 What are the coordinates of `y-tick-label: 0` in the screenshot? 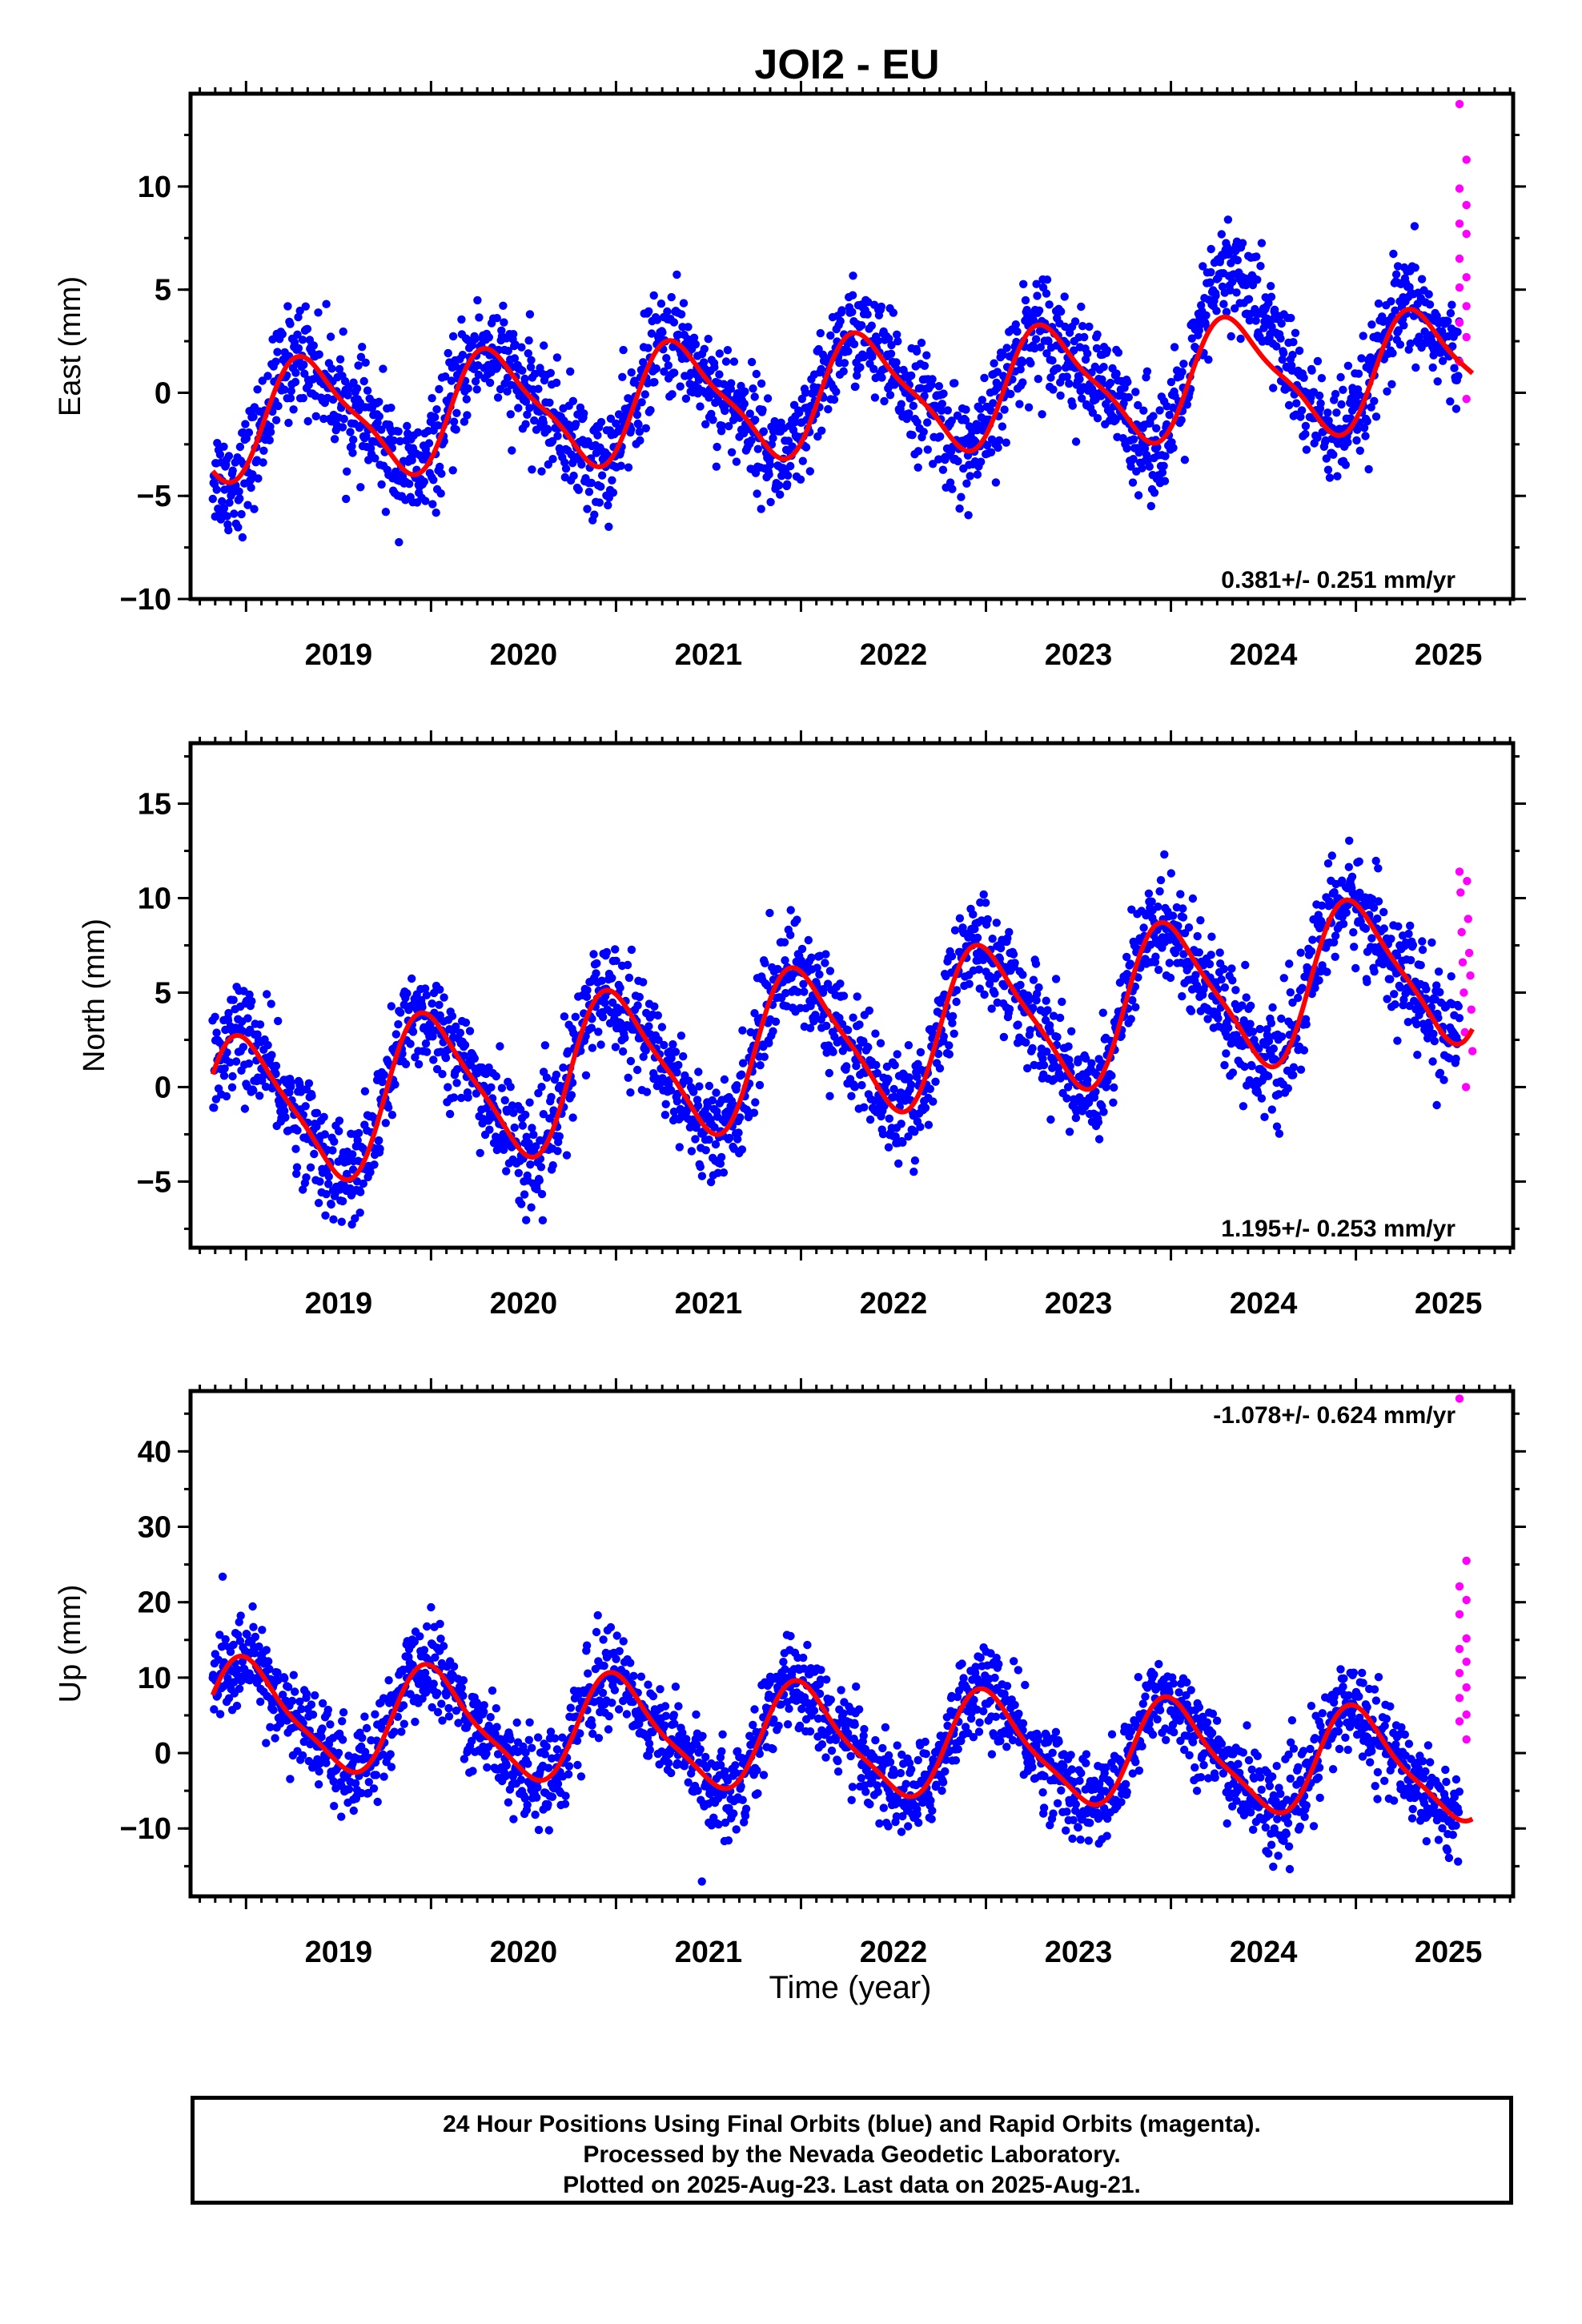 It's located at (163, 1087).